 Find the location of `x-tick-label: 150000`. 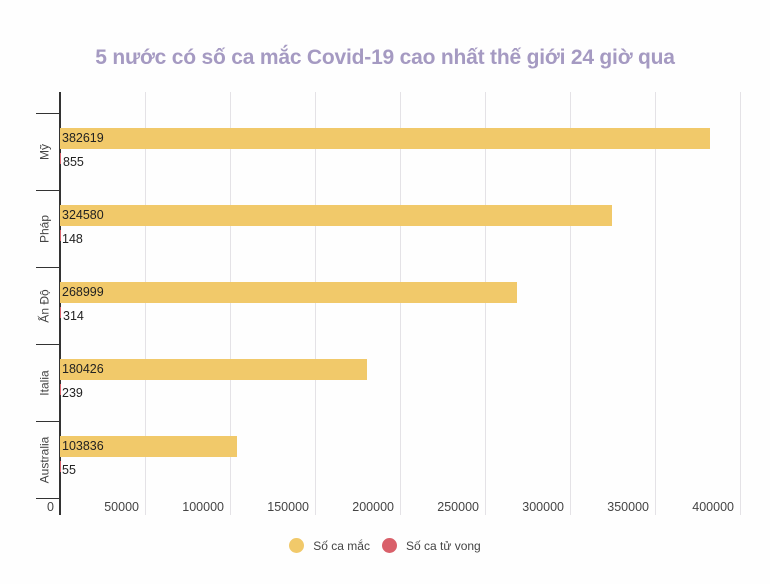

x-tick-label: 150000 is located at coordinates (288, 507).